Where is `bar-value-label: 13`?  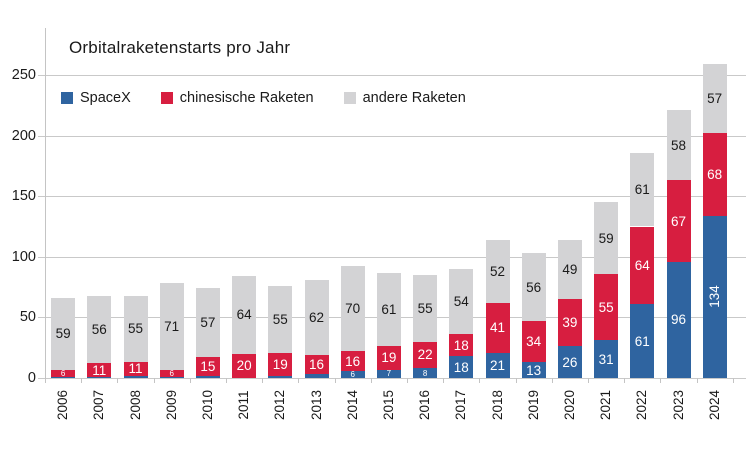
bar-value-label: 13 is located at coordinates (534, 370).